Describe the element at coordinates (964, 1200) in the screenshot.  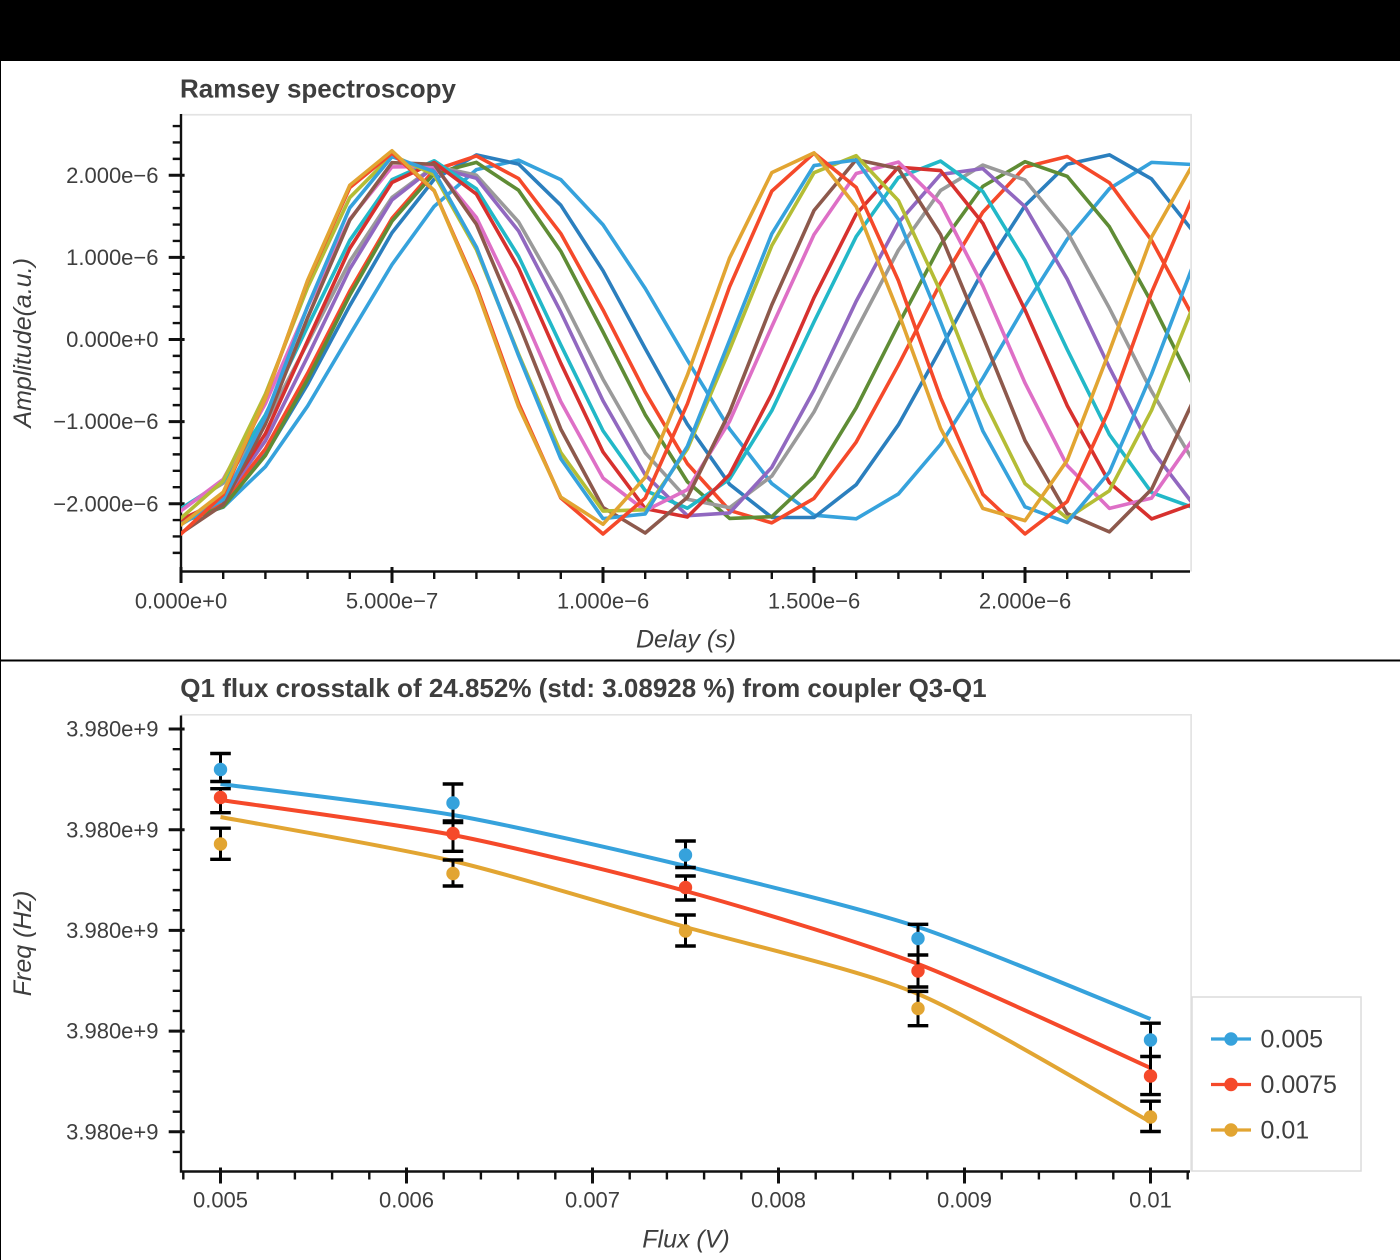
I see `svg-text: 0.009` at that location.